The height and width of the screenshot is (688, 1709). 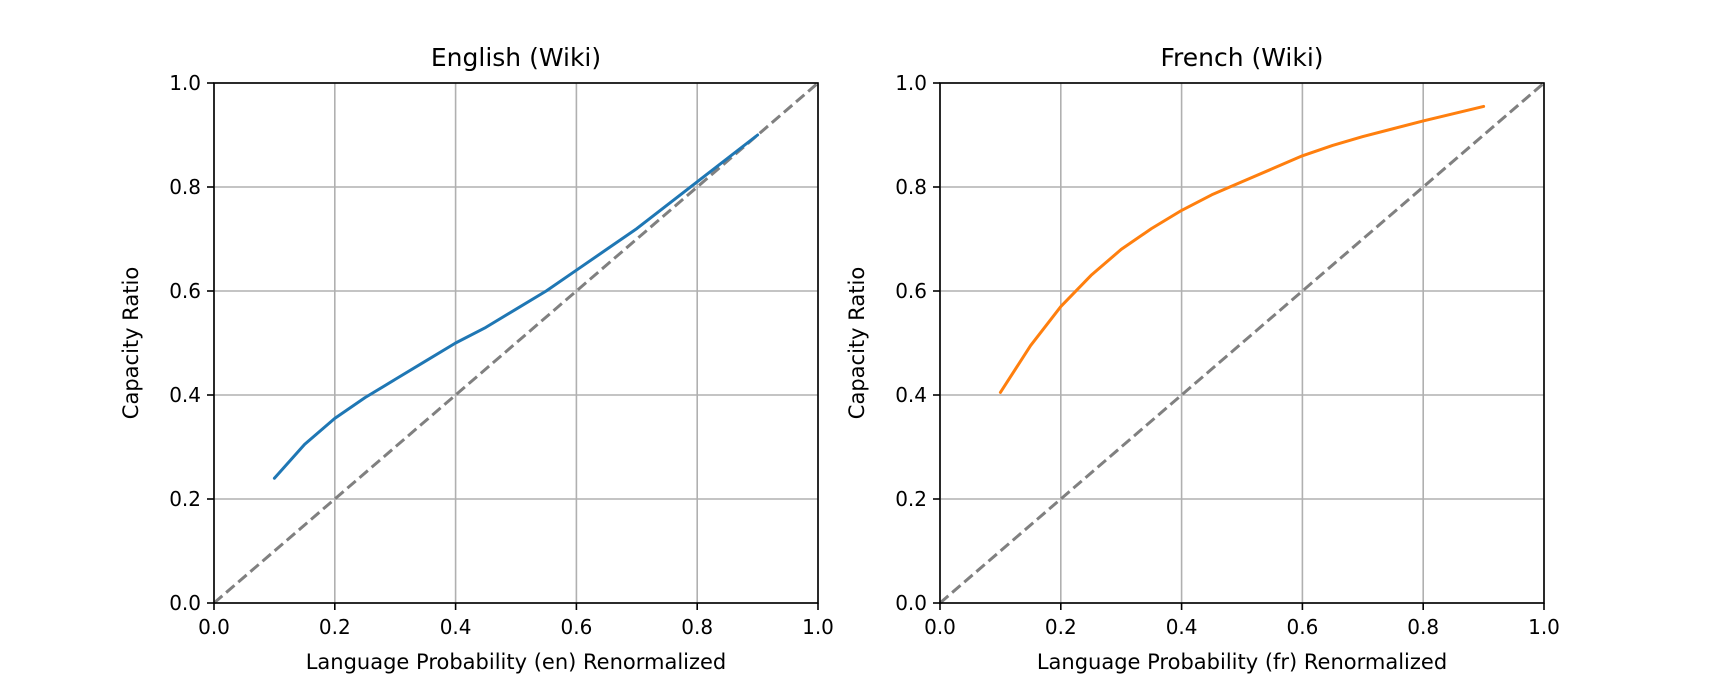 I want to click on x-axis-label: Language Probability (en) Renormalized, so click(x=516, y=662).